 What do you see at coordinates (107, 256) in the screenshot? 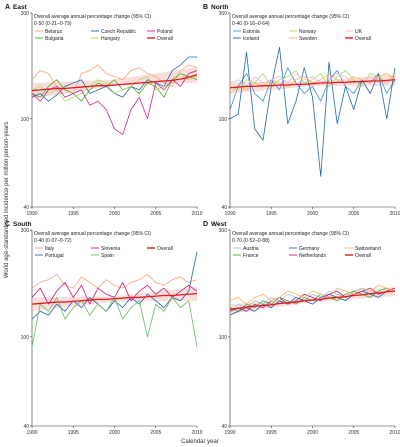
I see `legend-label: Spain` at bounding box center [107, 256].